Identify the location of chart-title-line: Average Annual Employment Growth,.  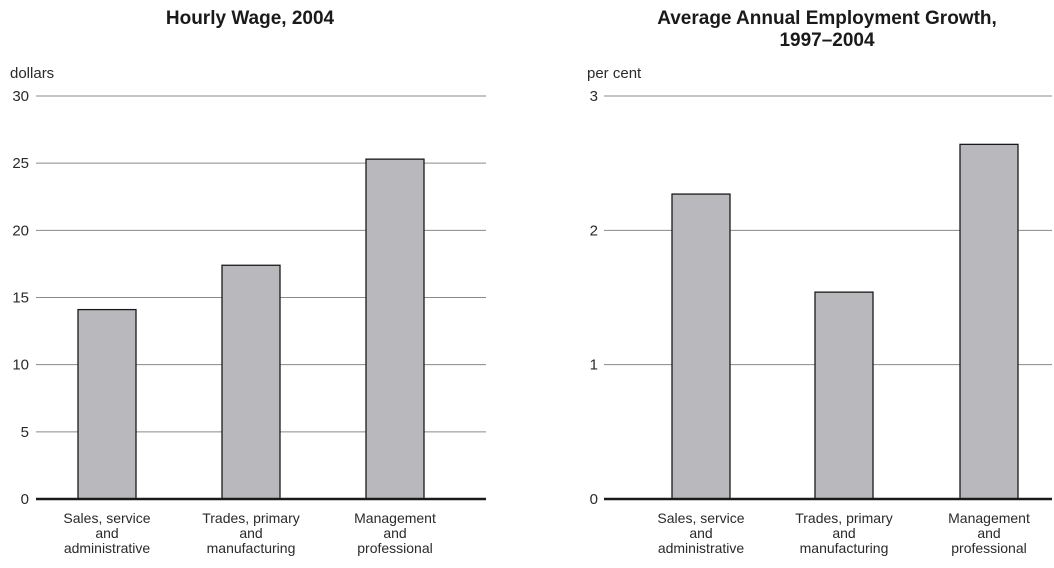
(827, 18).